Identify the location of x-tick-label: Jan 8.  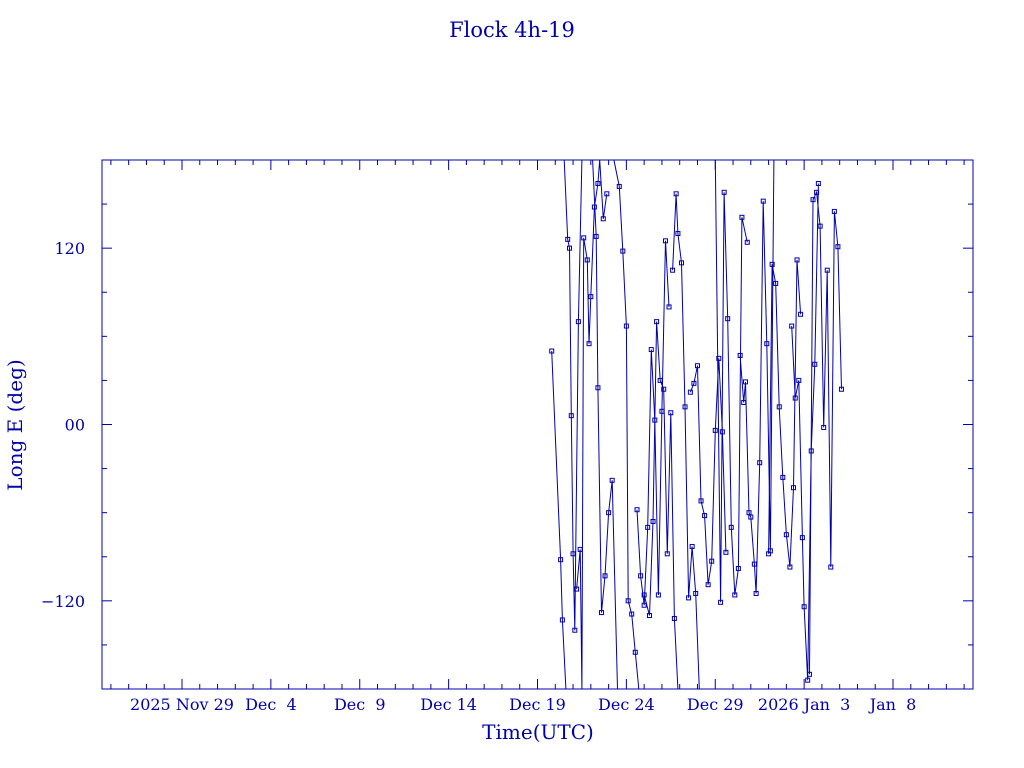
(892, 704).